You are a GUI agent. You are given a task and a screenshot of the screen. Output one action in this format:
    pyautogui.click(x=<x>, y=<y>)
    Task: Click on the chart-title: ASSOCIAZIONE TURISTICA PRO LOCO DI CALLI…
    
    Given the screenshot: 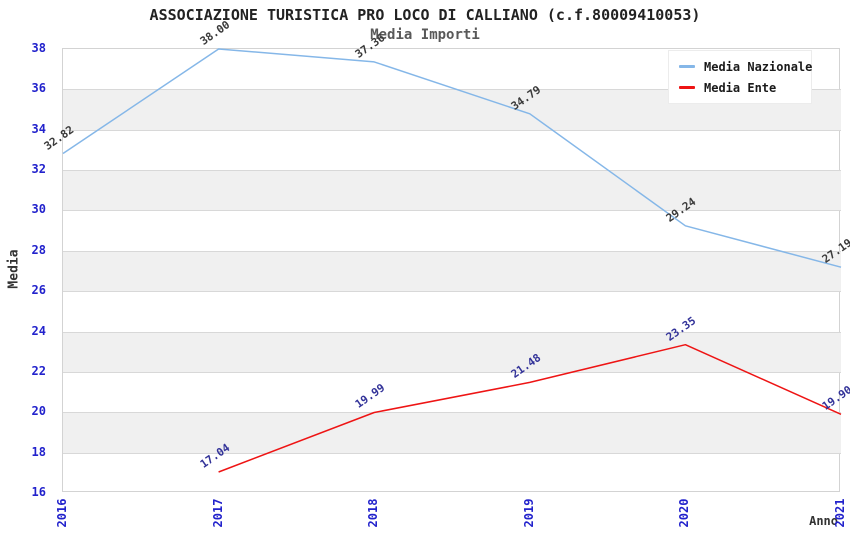 What is the action you would take?
    pyautogui.click(x=425, y=15)
    